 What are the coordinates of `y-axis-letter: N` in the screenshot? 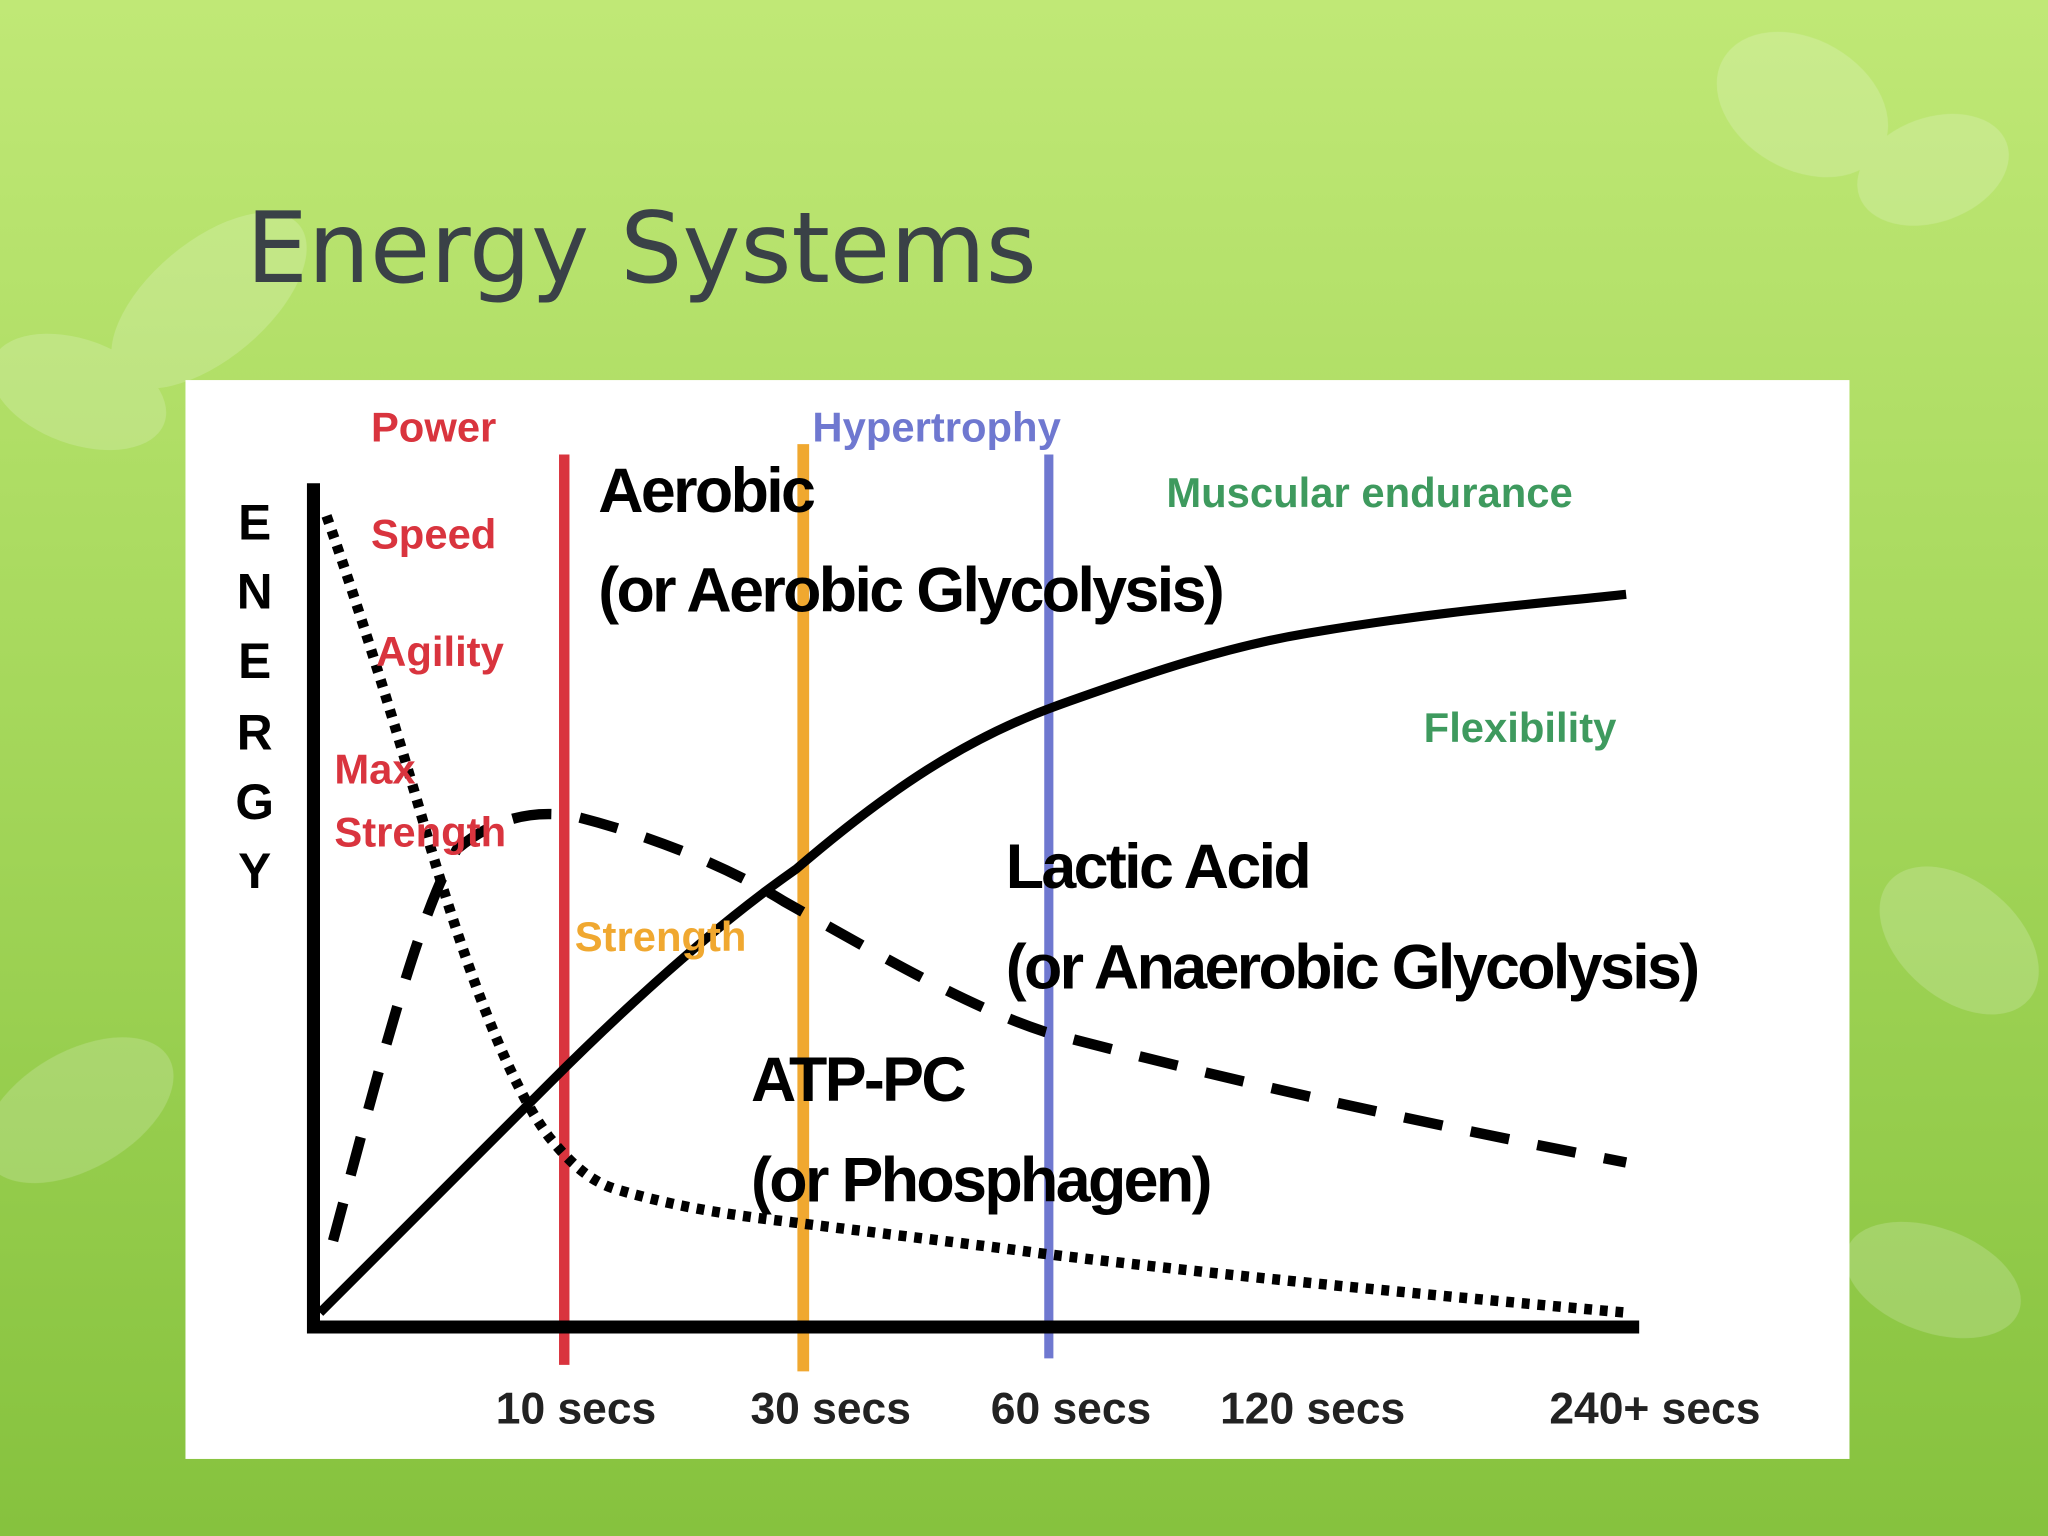 It's located at (255, 592).